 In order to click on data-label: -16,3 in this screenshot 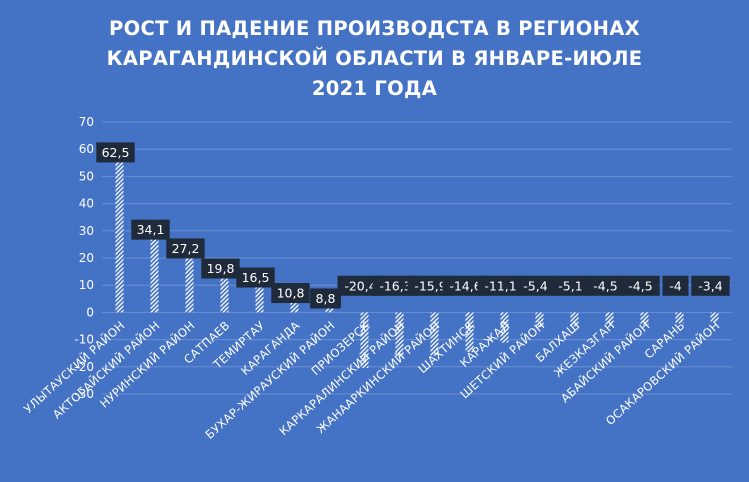, I will do `click(395, 285)`.